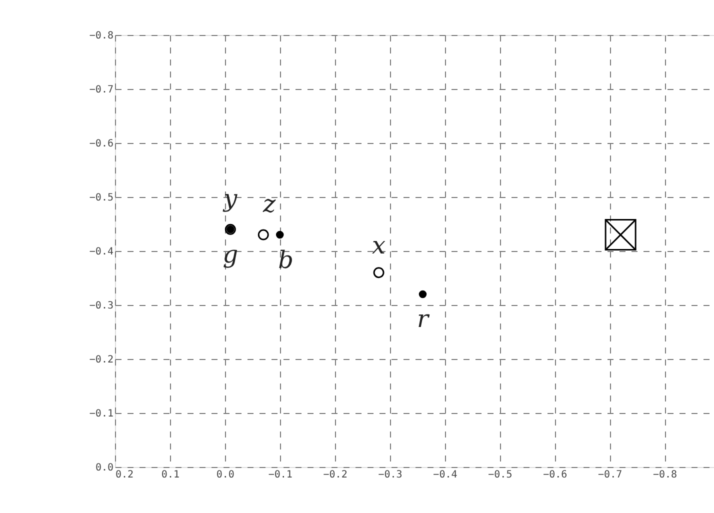 The width and height of the screenshot is (714, 513). What do you see at coordinates (125, 475) in the screenshot?
I see `x-tick-label: 0.2` at bounding box center [125, 475].